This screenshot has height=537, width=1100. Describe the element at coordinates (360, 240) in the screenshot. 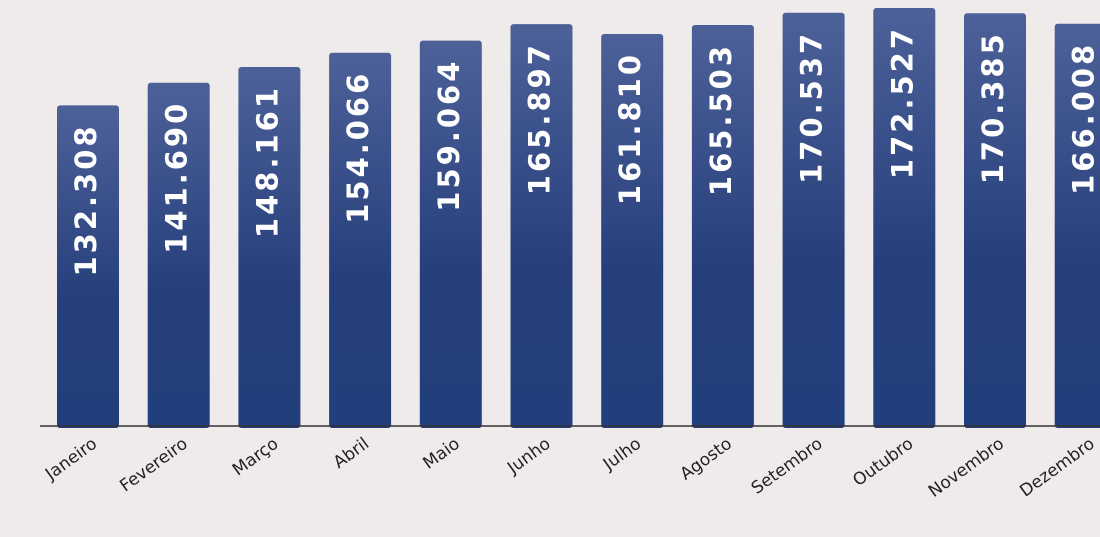

I see `bar-abril` at that location.